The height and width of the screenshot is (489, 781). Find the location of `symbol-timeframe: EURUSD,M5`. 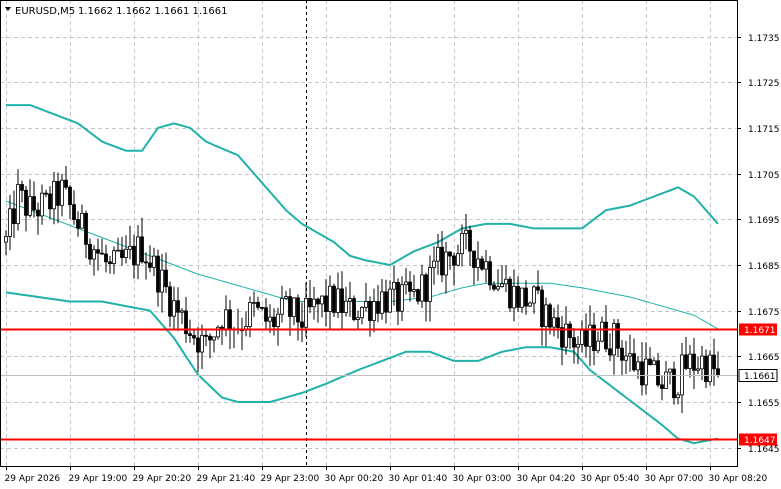

symbol-timeframe: EURUSD,M5 is located at coordinates (45, 11).